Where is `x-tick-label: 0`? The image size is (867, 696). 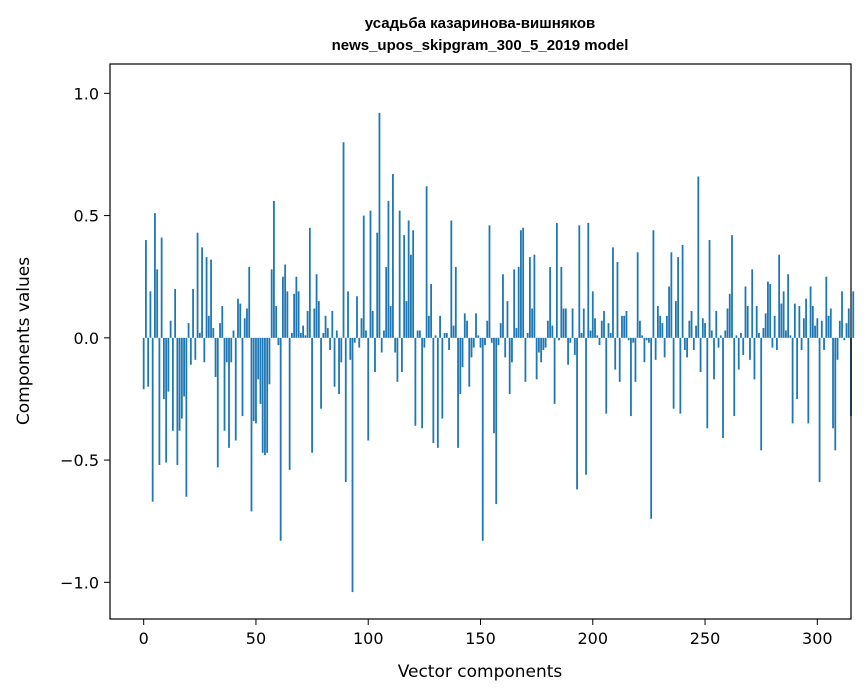 x-tick-label: 0 is located at coordinates (144, 638).